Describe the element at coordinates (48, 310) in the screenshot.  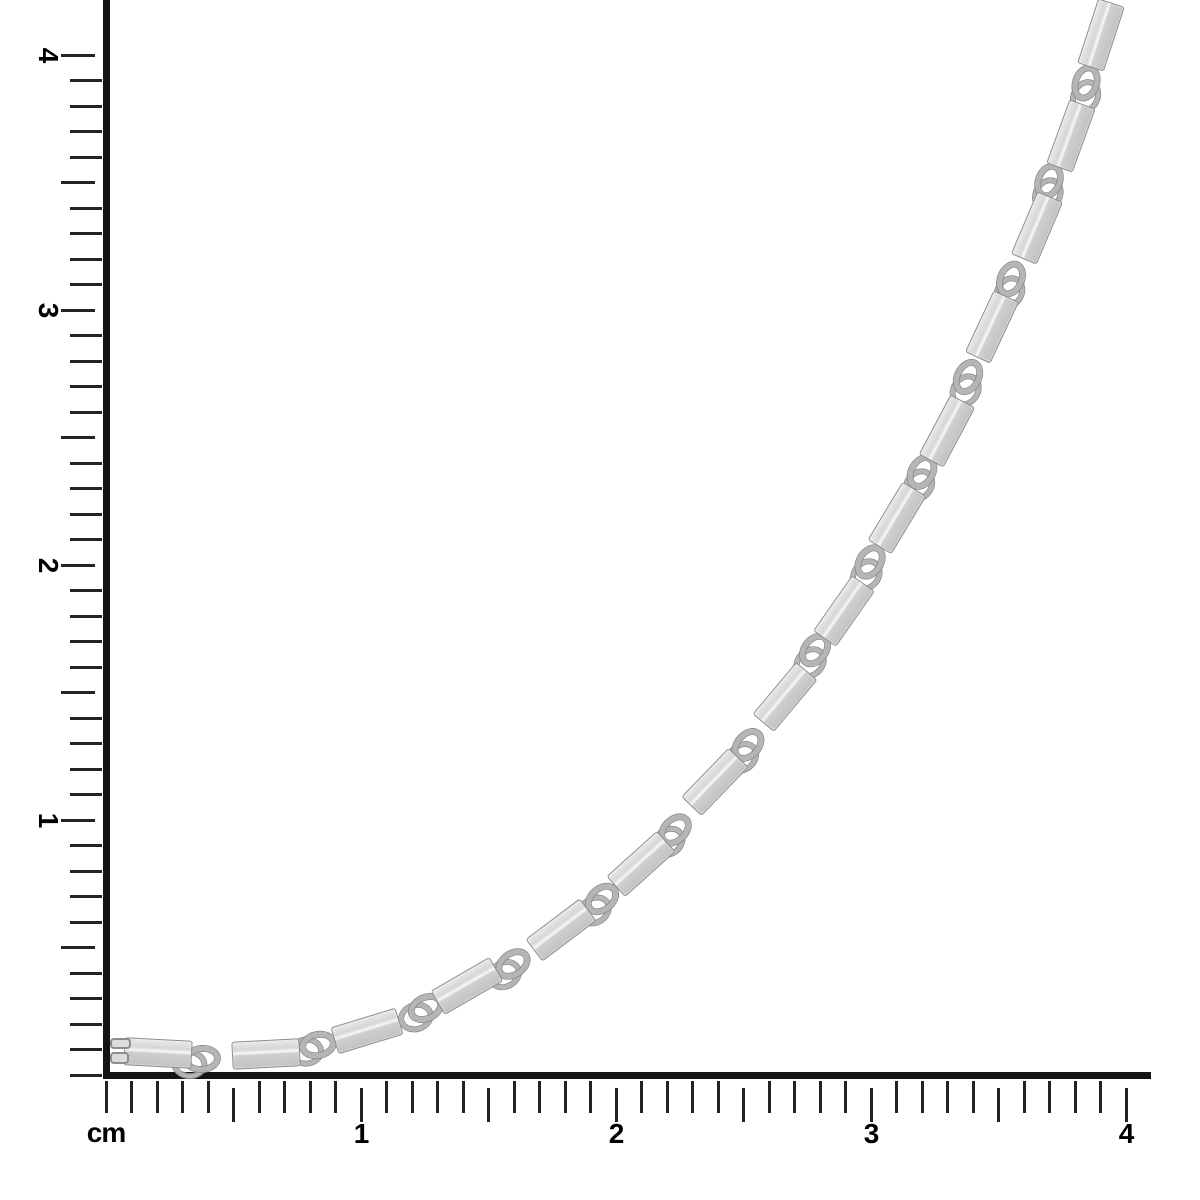
I see `vertical-ruler-number: 3` at that location.